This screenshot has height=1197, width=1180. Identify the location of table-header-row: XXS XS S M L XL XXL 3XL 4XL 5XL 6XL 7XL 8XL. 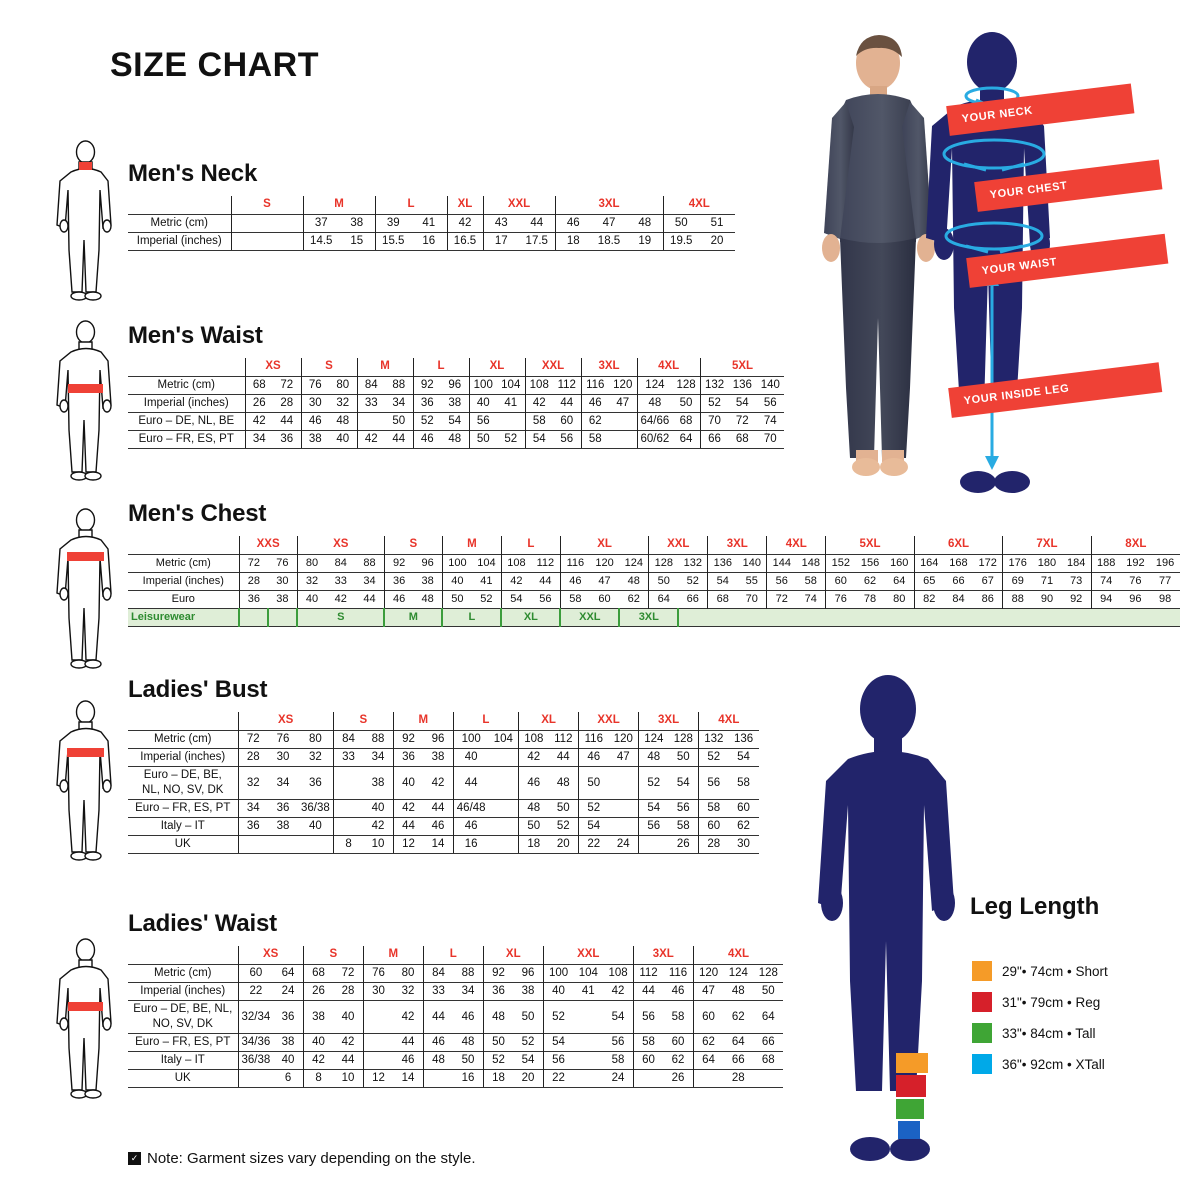
(654, 545).